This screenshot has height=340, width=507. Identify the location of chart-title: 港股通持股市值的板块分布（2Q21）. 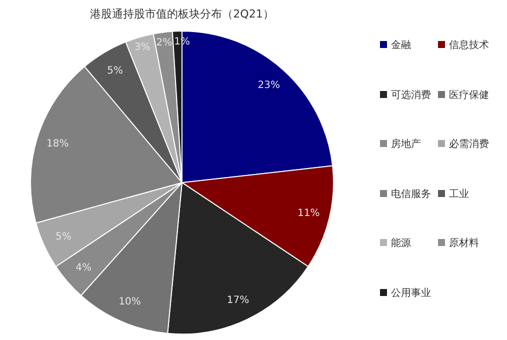
(182, 13).